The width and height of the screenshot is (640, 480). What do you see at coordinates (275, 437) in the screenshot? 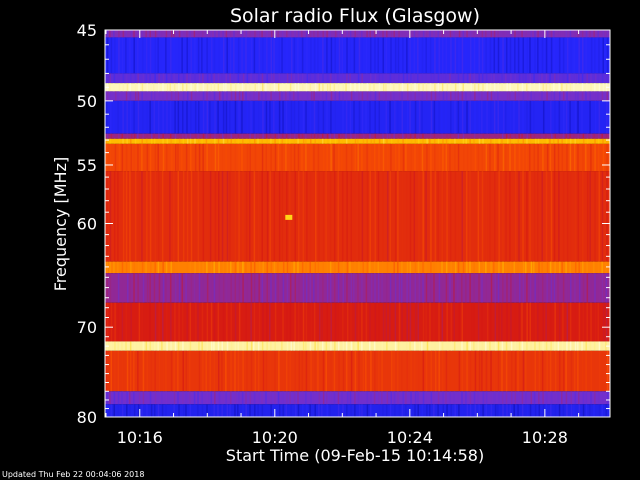
I see `x-tick-label-10:20: 10:20` at bounding box center [275, 437].